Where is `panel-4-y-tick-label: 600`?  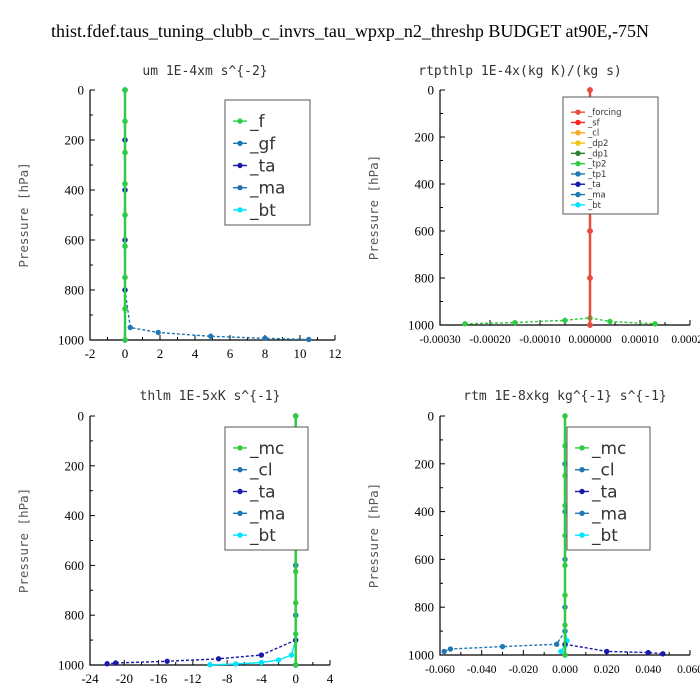
panel-4-y-tick-label: 600 is located at coordinates (425, 559).